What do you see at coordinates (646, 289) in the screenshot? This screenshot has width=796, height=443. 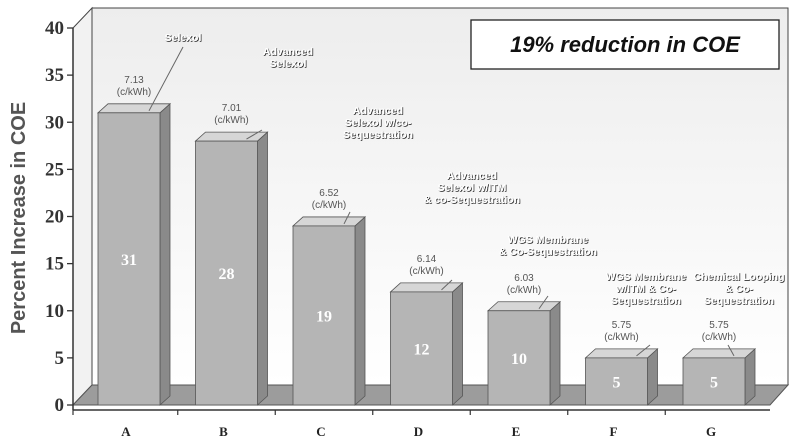 I see `bar-annotation-text: w/ITM & Co-` at bounding box center [646, 289].